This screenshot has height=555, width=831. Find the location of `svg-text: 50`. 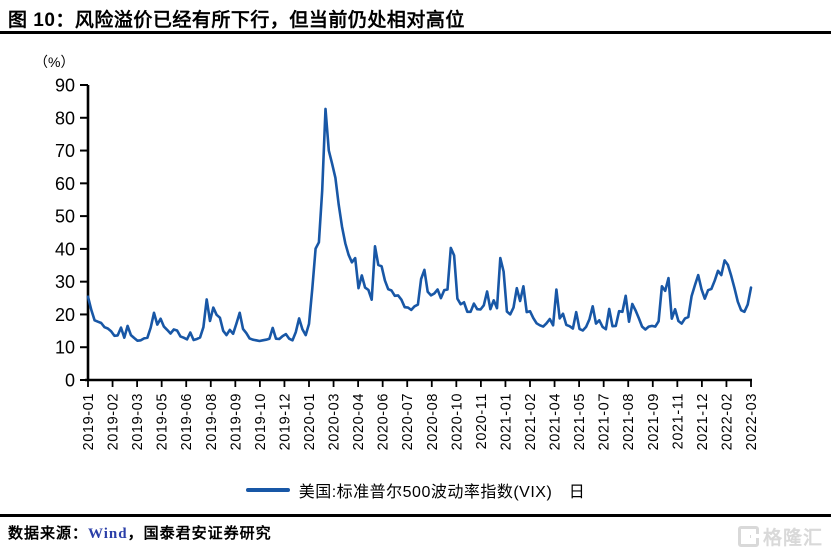

svg-text: 50 is located at coordinates (65, 217).